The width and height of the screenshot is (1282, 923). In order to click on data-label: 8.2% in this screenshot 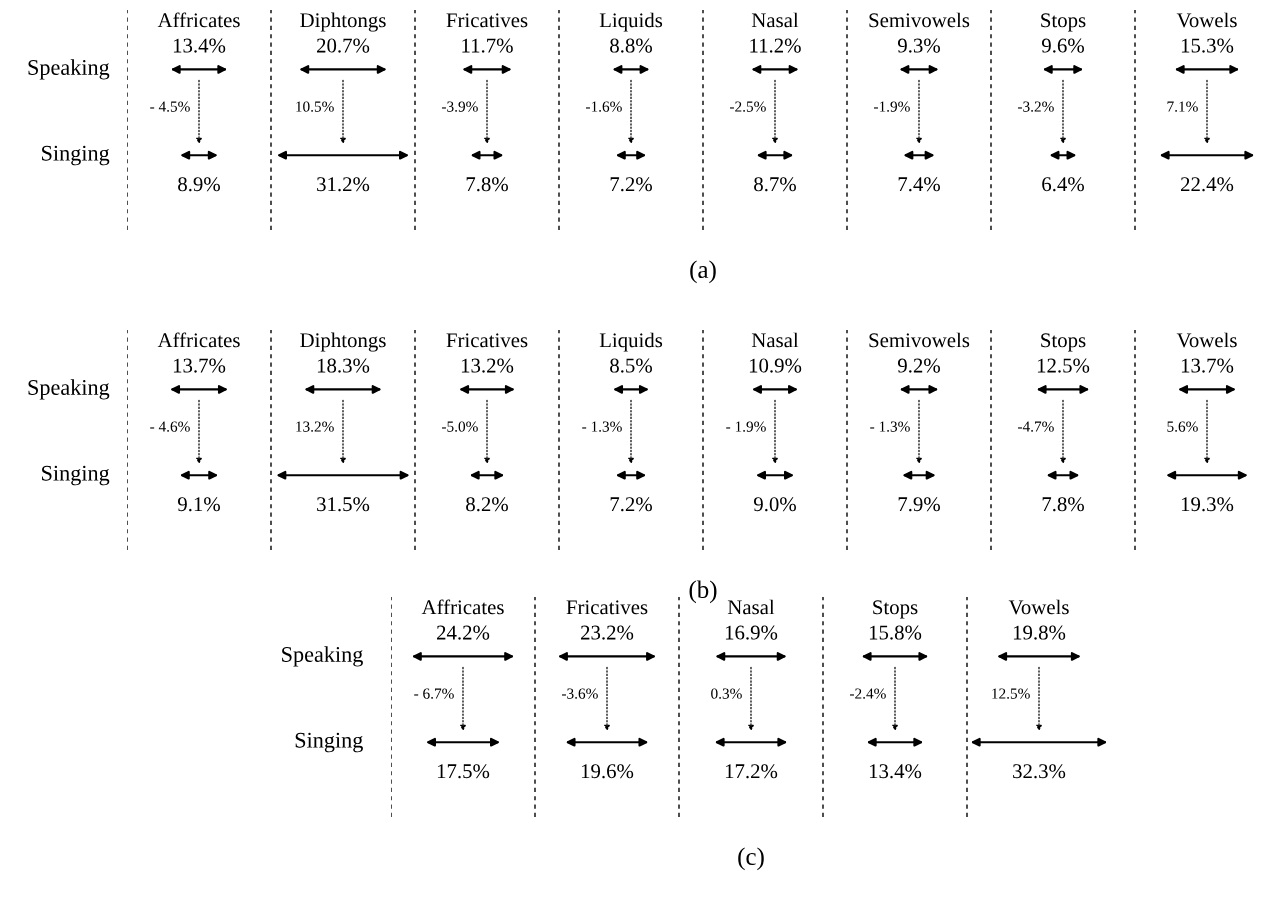, I will do `click(487, 504)`.